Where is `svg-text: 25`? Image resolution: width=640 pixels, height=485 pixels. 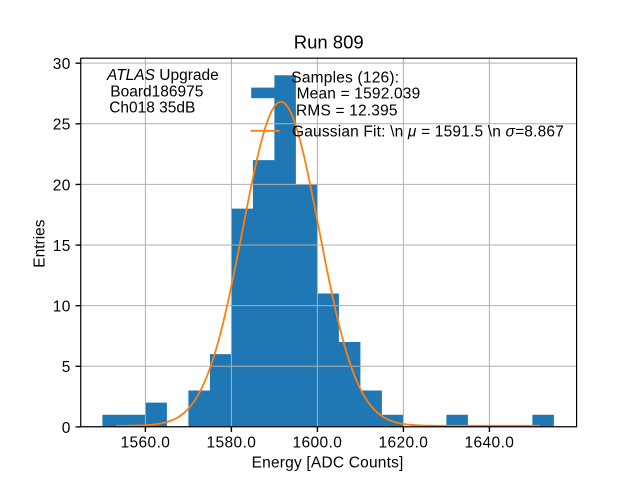 svg-text: 25 is located at coordinates (62, 125).